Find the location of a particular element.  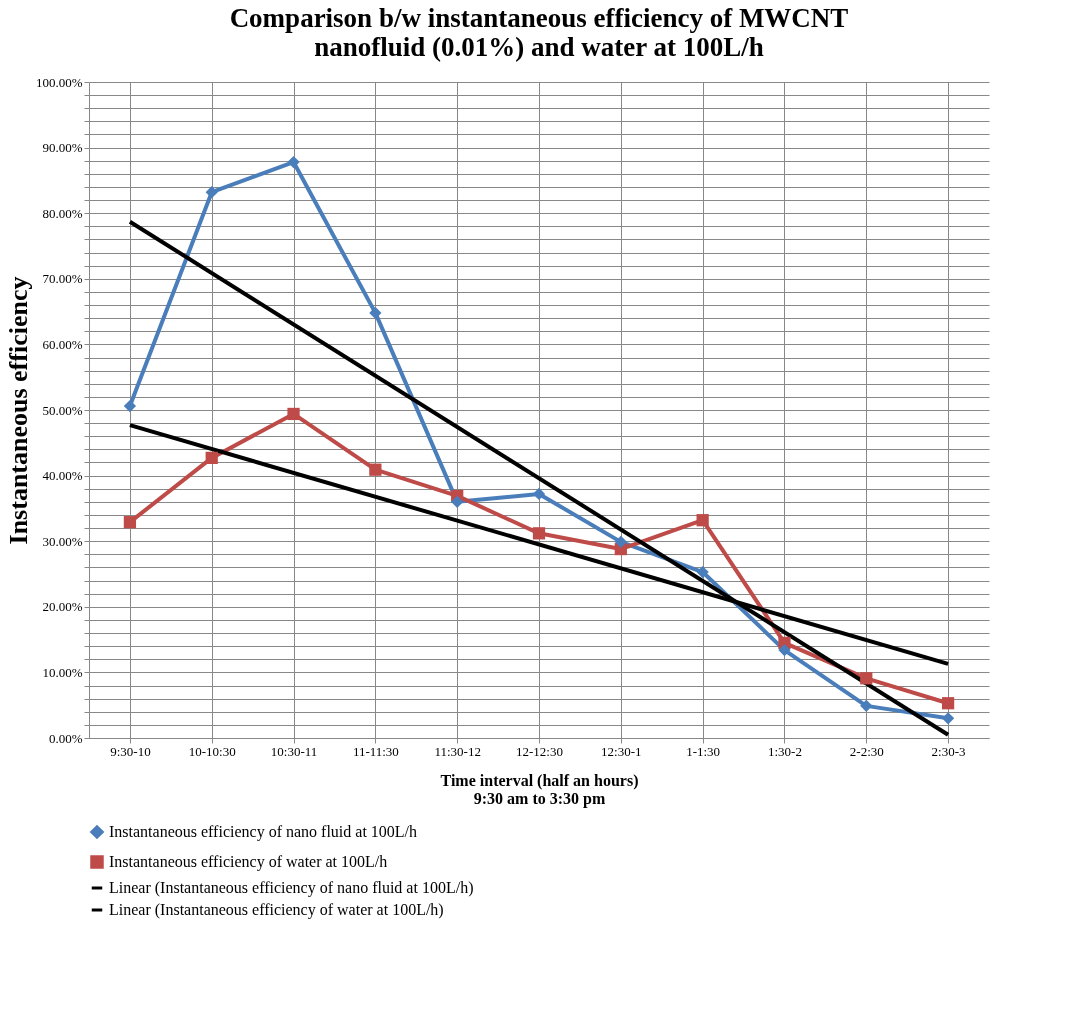

x-tick-label: 2:30-3 is located at coordinates (948, 751).